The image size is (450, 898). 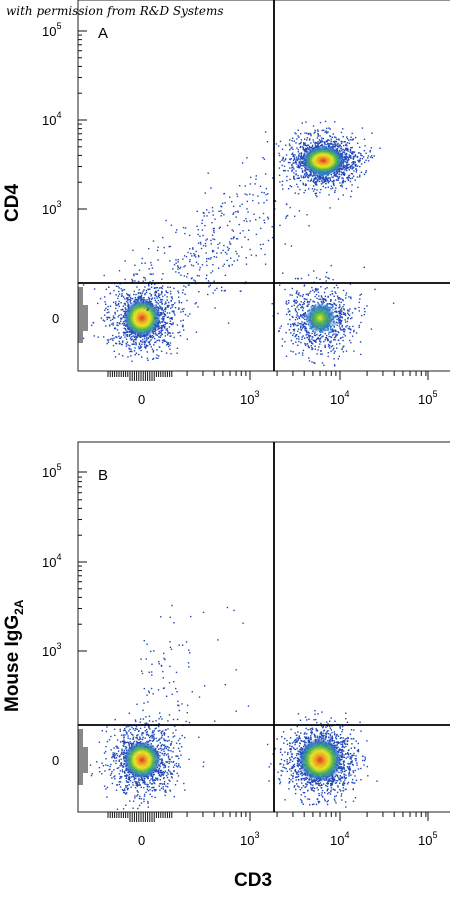 What do you see at coordinates (51, 561) in the screenshot?
I see `y-tick-label: 10⁴` at bounding box center [51, 561].